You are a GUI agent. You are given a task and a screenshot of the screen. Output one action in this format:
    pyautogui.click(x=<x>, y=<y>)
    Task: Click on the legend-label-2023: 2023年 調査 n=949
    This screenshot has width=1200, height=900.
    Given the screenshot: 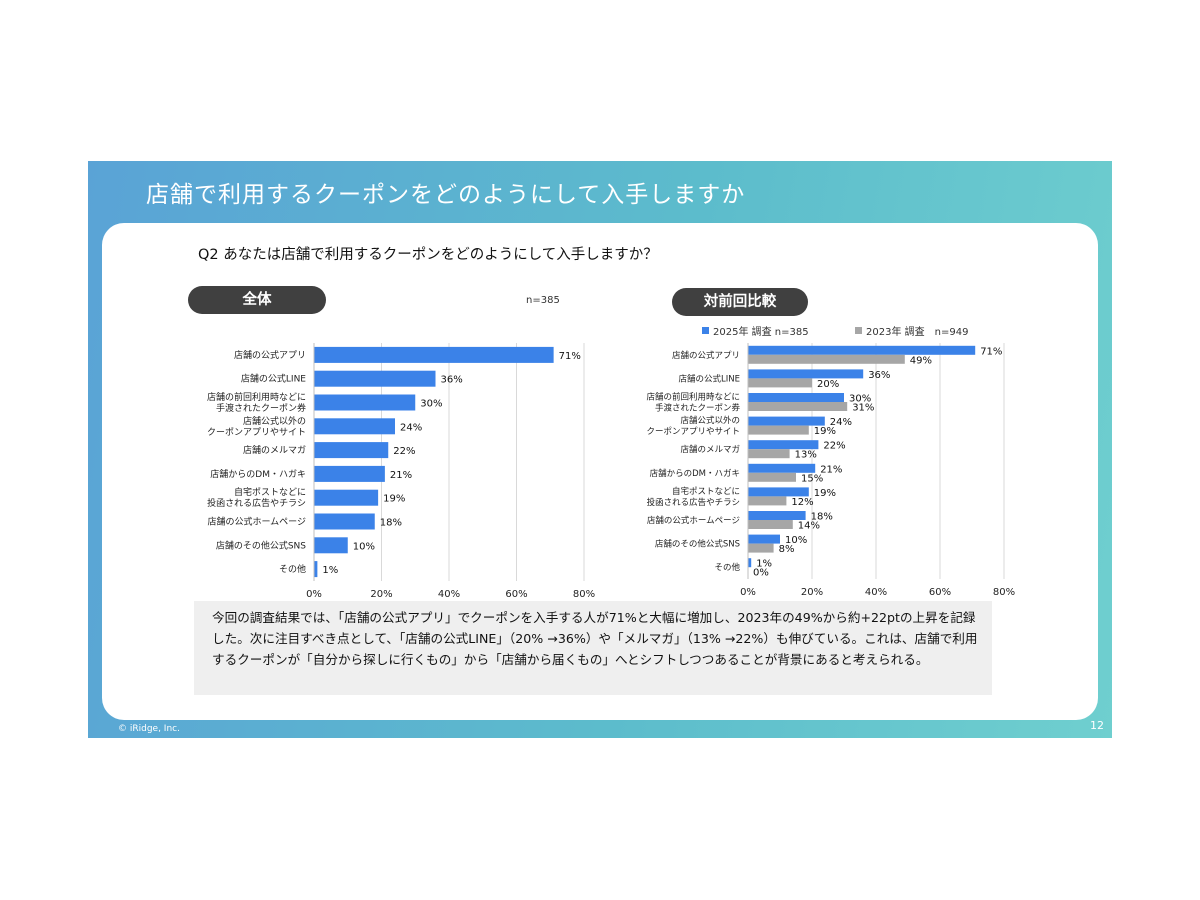 What is the action you would take?
    pyautogui.click(x=917, y=332)
    